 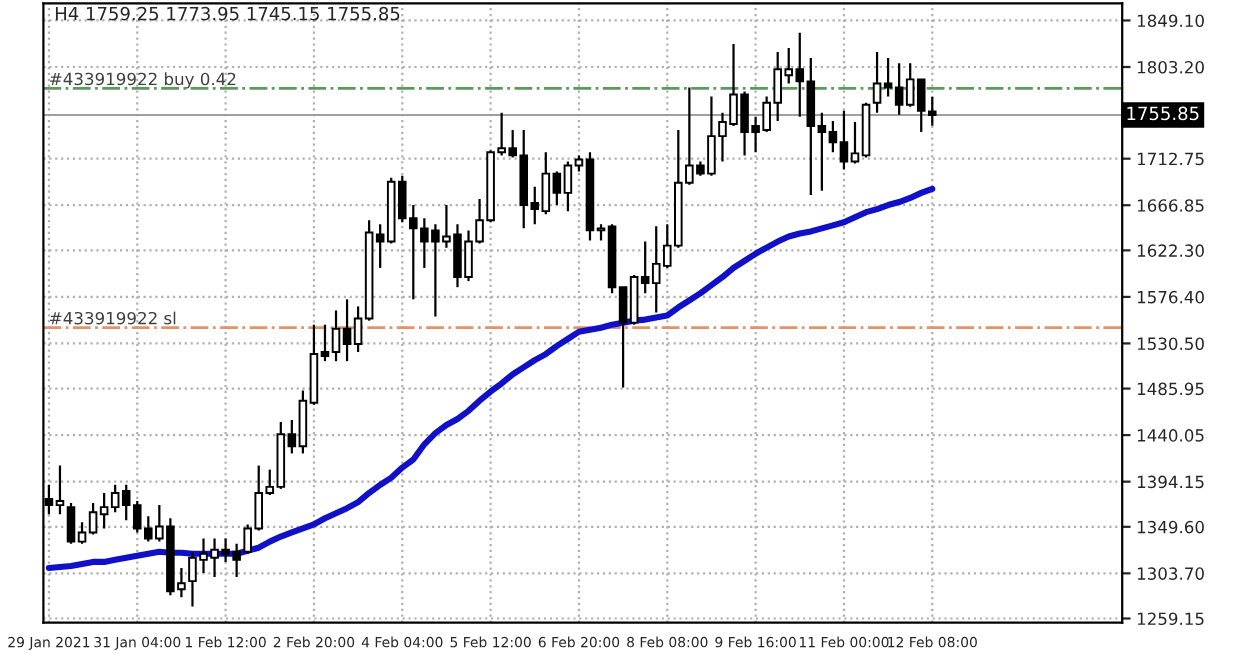 I want to click on y-tick-label: 1576.40, so click(x=1170, y=297).